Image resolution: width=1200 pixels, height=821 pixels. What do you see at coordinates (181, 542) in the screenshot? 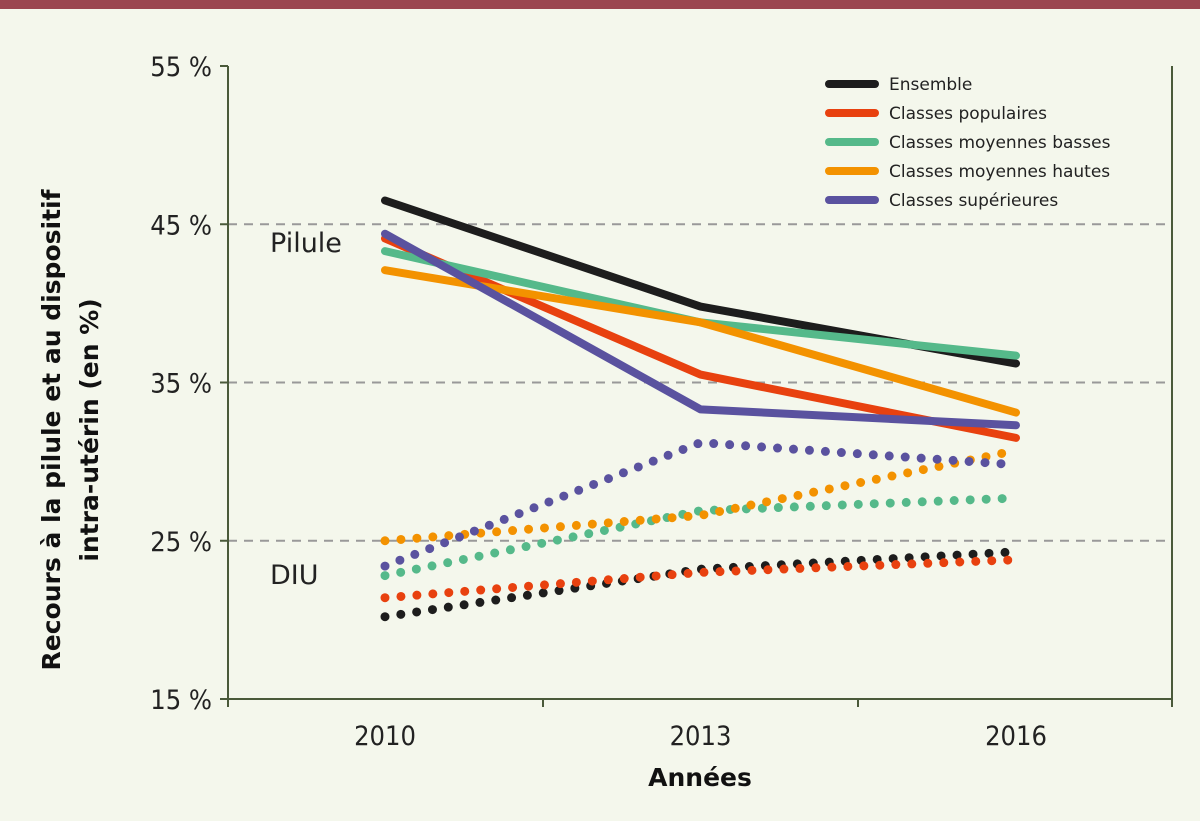
I see `y-tick-label: 25 %` at bounding box center [181, 542].